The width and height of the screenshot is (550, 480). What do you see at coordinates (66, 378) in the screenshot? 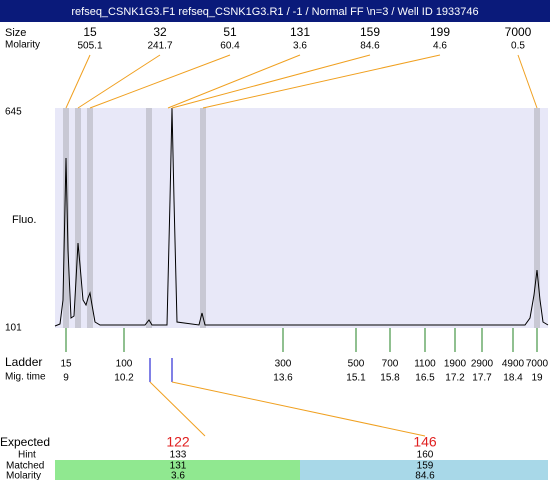
I see `mig-time: 9` at bounding box center [66, 378].